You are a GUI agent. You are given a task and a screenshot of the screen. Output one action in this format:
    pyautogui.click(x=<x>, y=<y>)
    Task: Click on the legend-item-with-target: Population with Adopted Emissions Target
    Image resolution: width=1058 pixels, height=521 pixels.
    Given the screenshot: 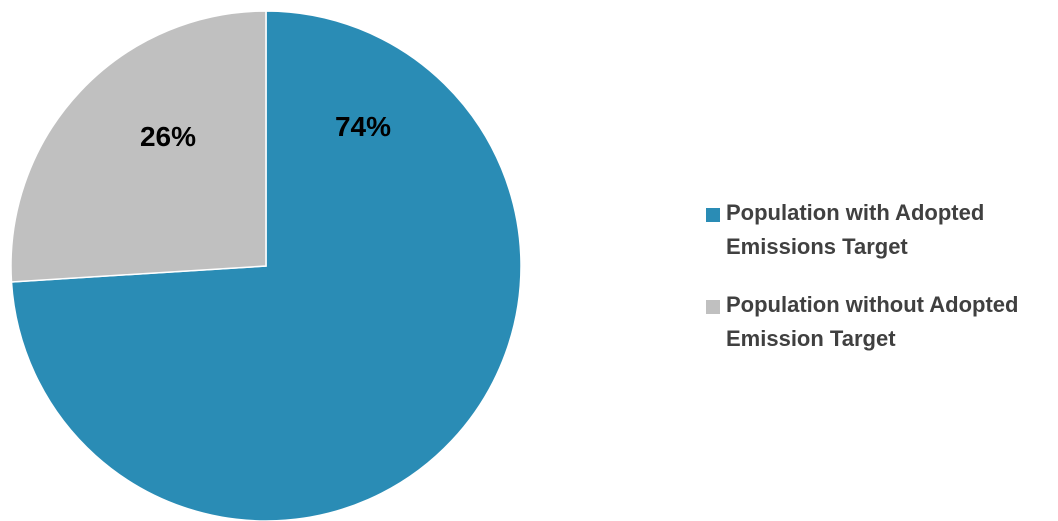 What is the action you would take?
    pyautogui.click(x=882, y=230)
    